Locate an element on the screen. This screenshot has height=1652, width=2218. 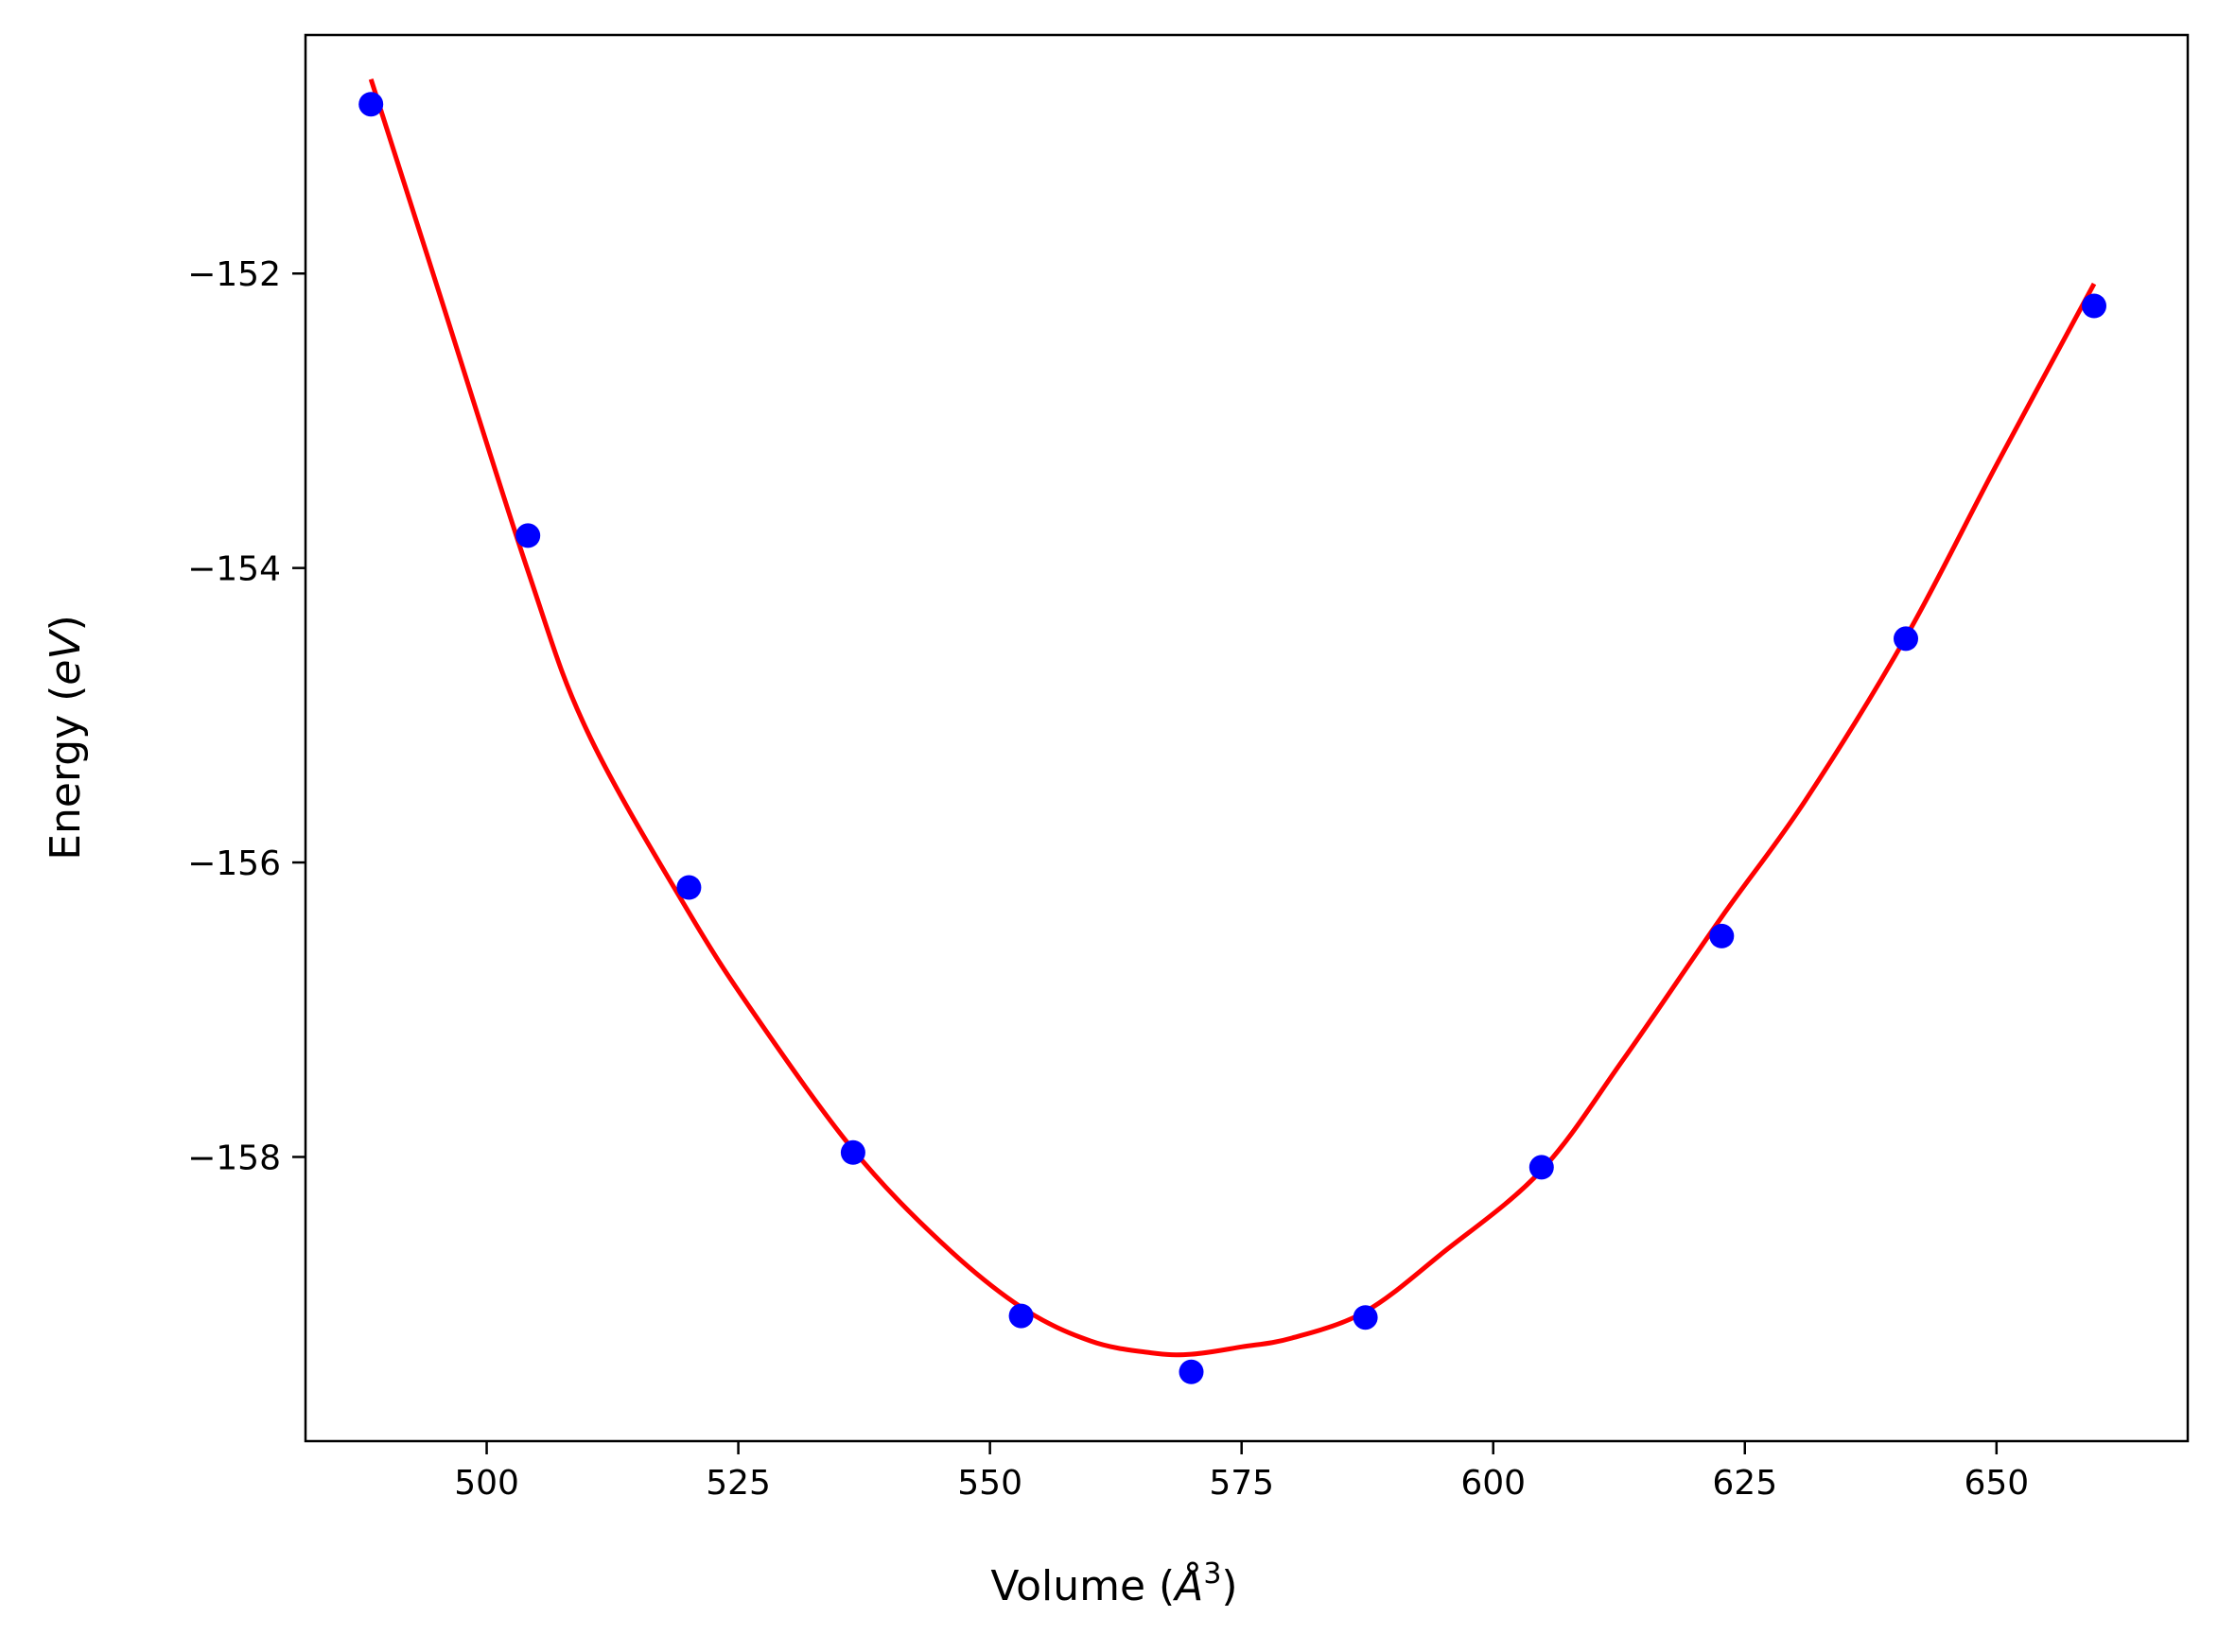
x-axis-label-text: Volume is located at coordinates (1067, 1586).